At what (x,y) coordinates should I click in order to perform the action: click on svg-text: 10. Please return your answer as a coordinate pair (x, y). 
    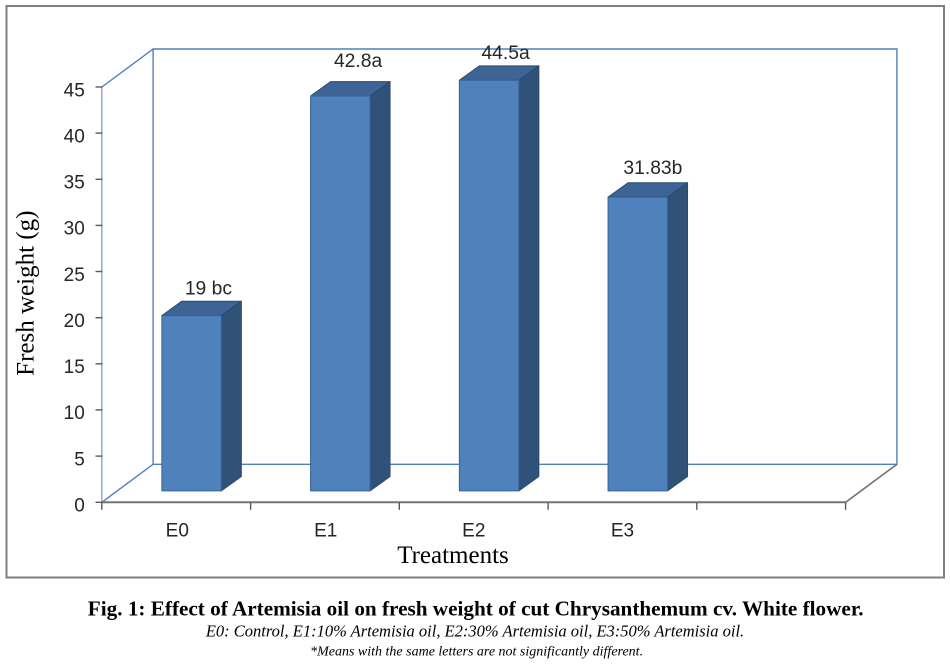
    Looking at the image, I should click on (74, 413).